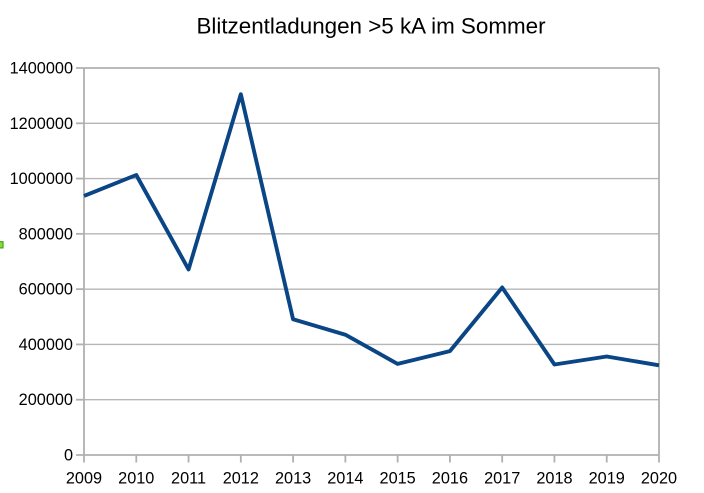 The width and height of the screenshot is (704, 493). I want to click on svg-text: 600000, so click(46, 290).